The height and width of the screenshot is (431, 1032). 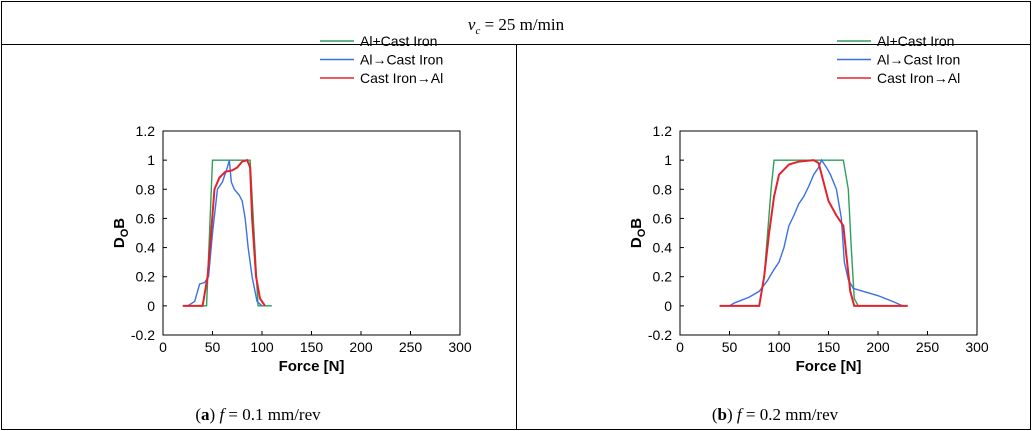 I want to click on caption-part: = 0.1 mm/rev, so click(x=272, y=414).